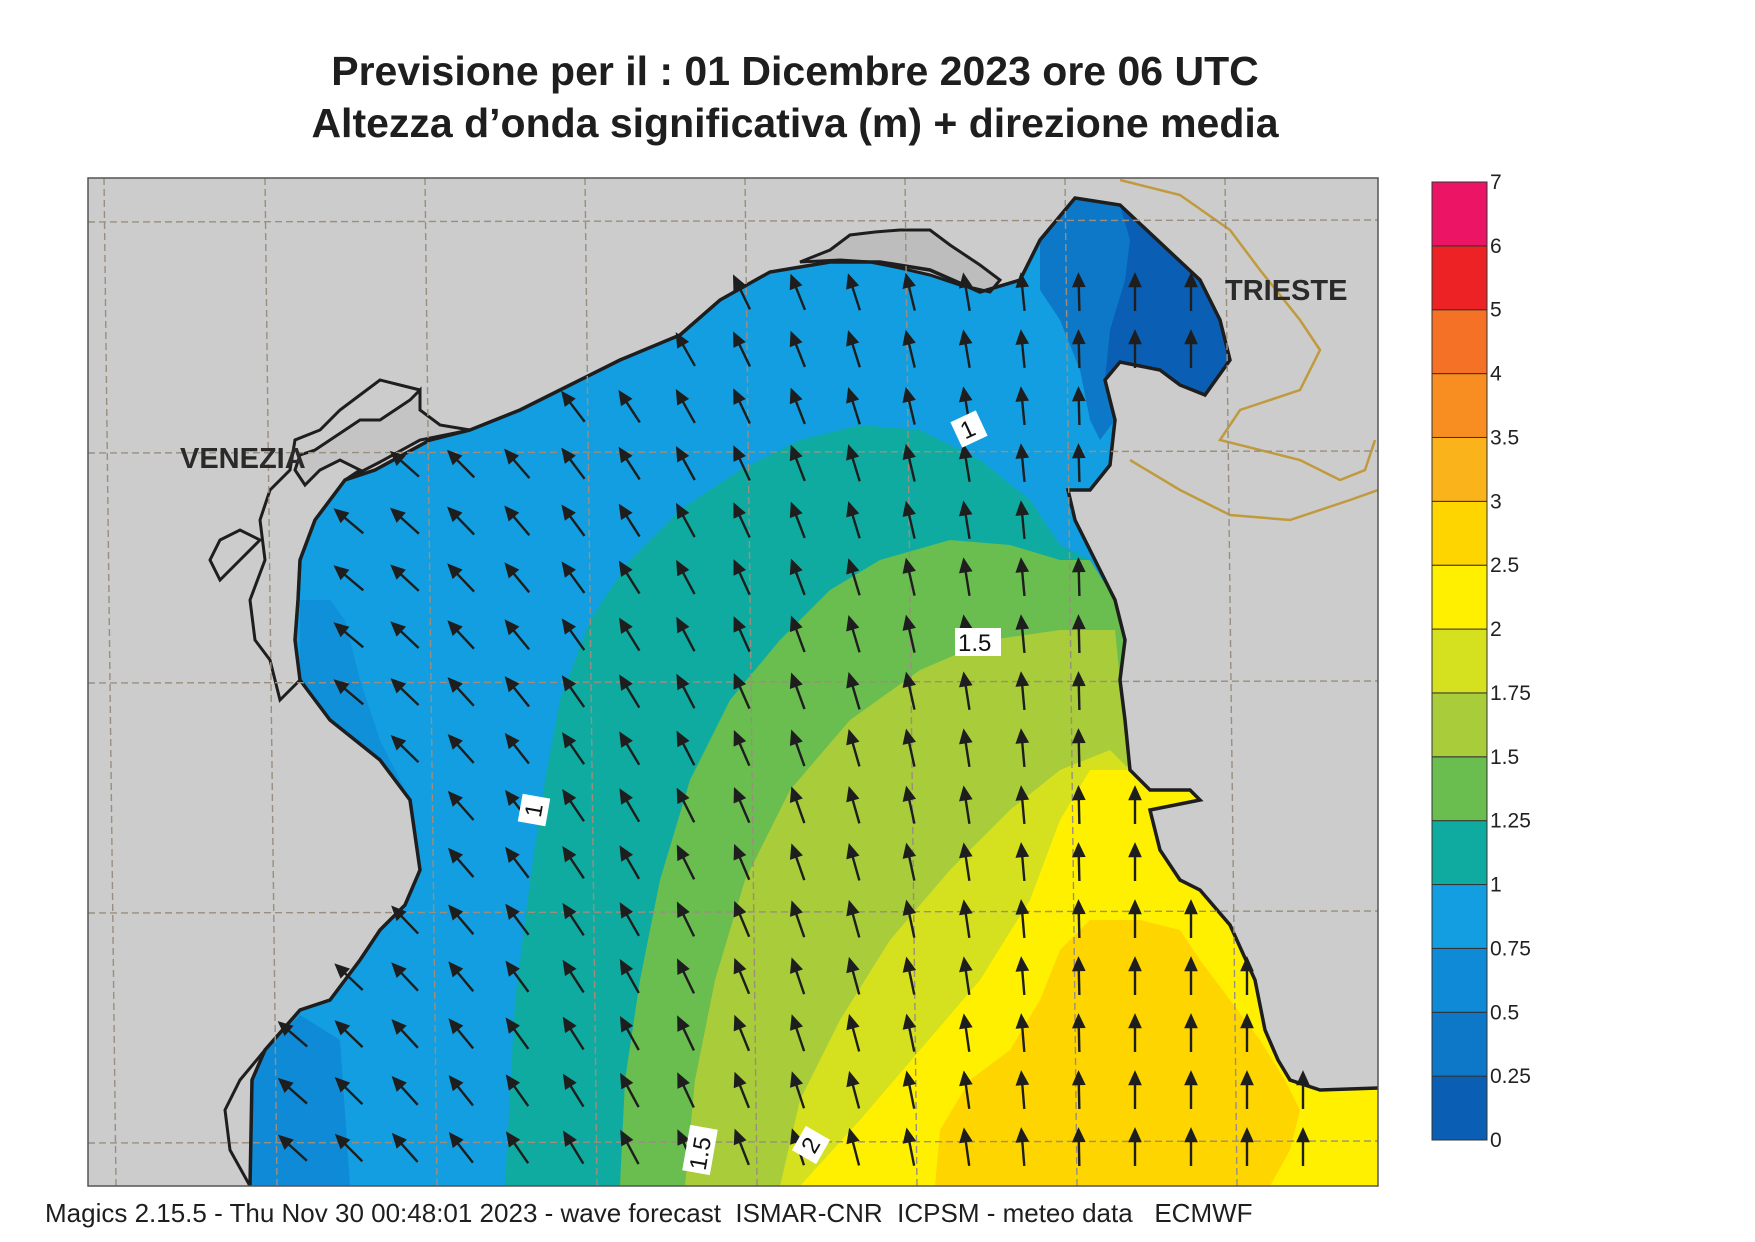 This screenshot has height=1242, width=1755. I want to click on grid-parallel, so click(733, 682).